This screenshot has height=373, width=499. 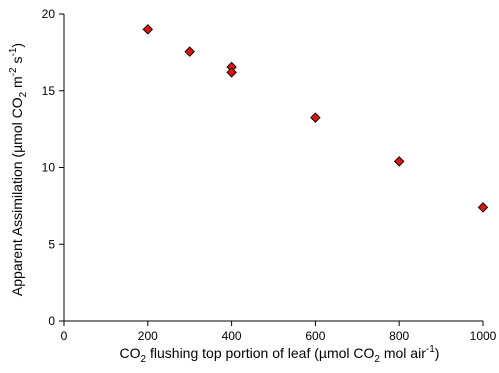 What do you see at coordinates (315, 336) in the screenshot?
I see `x-tick-label: 600` at bounding box center [315, 336].